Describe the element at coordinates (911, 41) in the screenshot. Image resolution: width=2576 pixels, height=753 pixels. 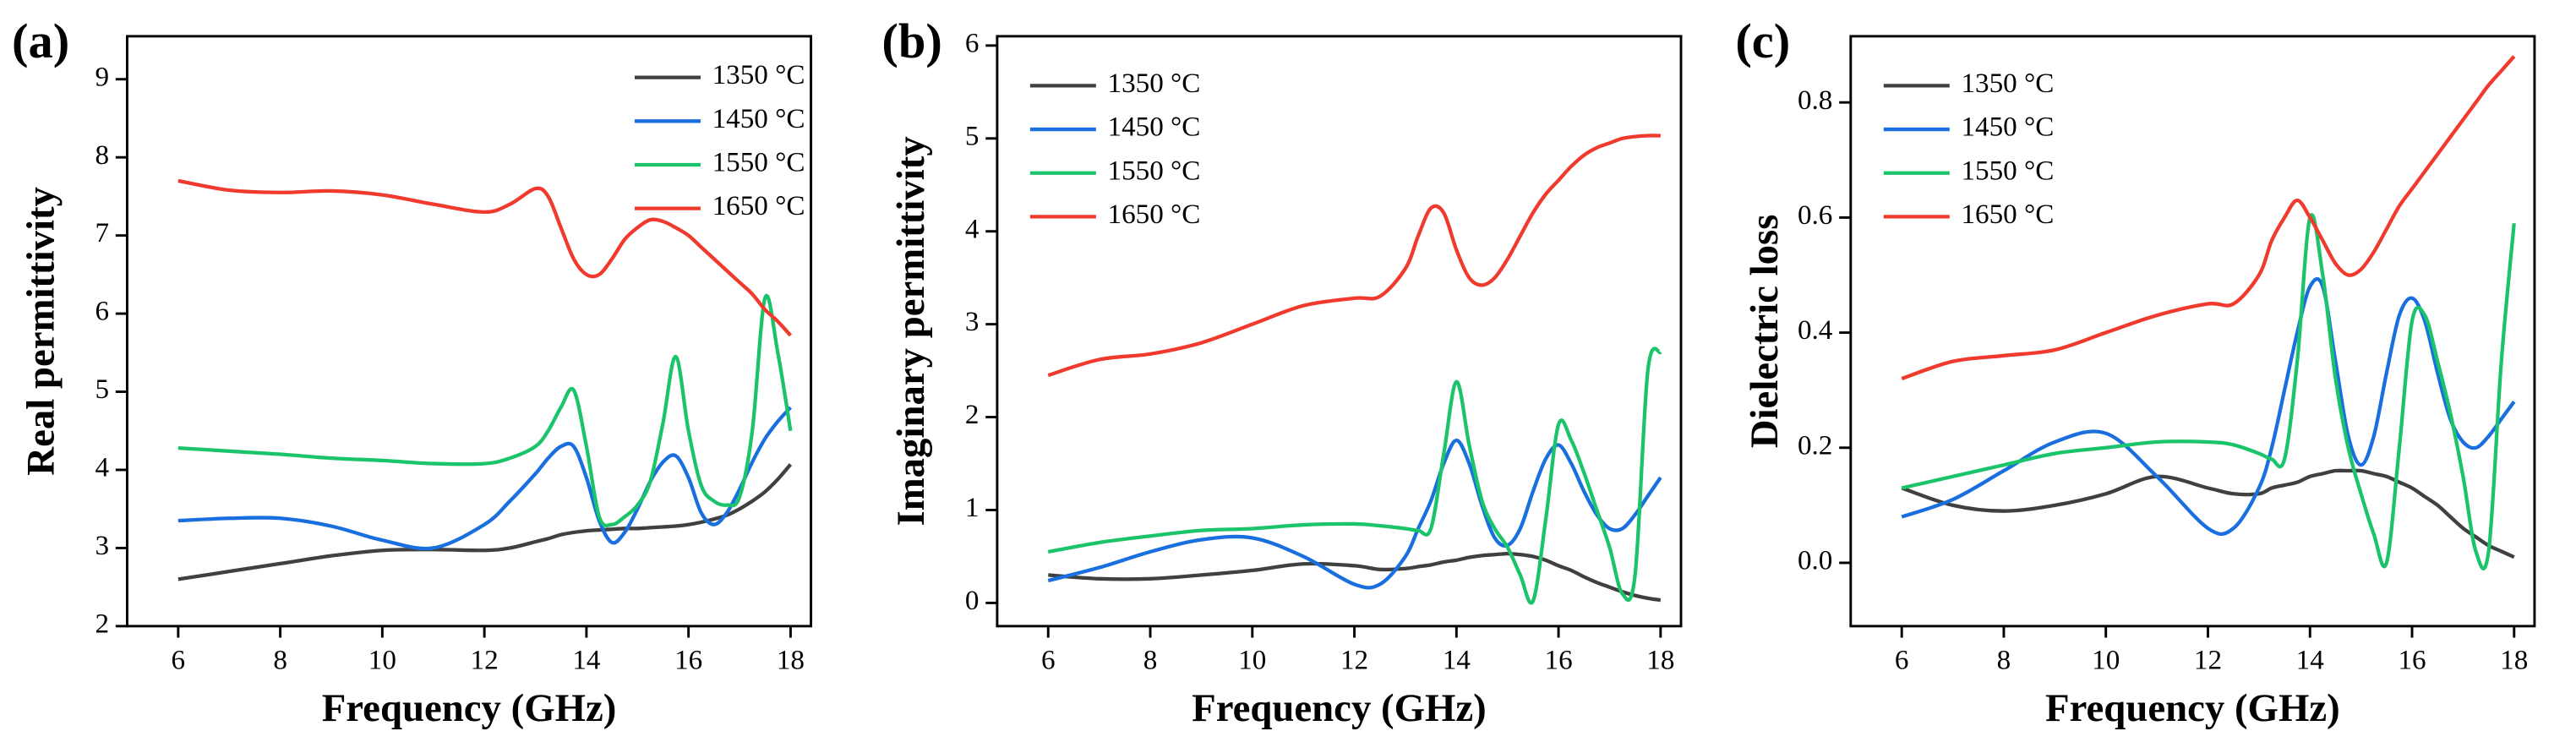
I see `panel-label: (b)` at that location.